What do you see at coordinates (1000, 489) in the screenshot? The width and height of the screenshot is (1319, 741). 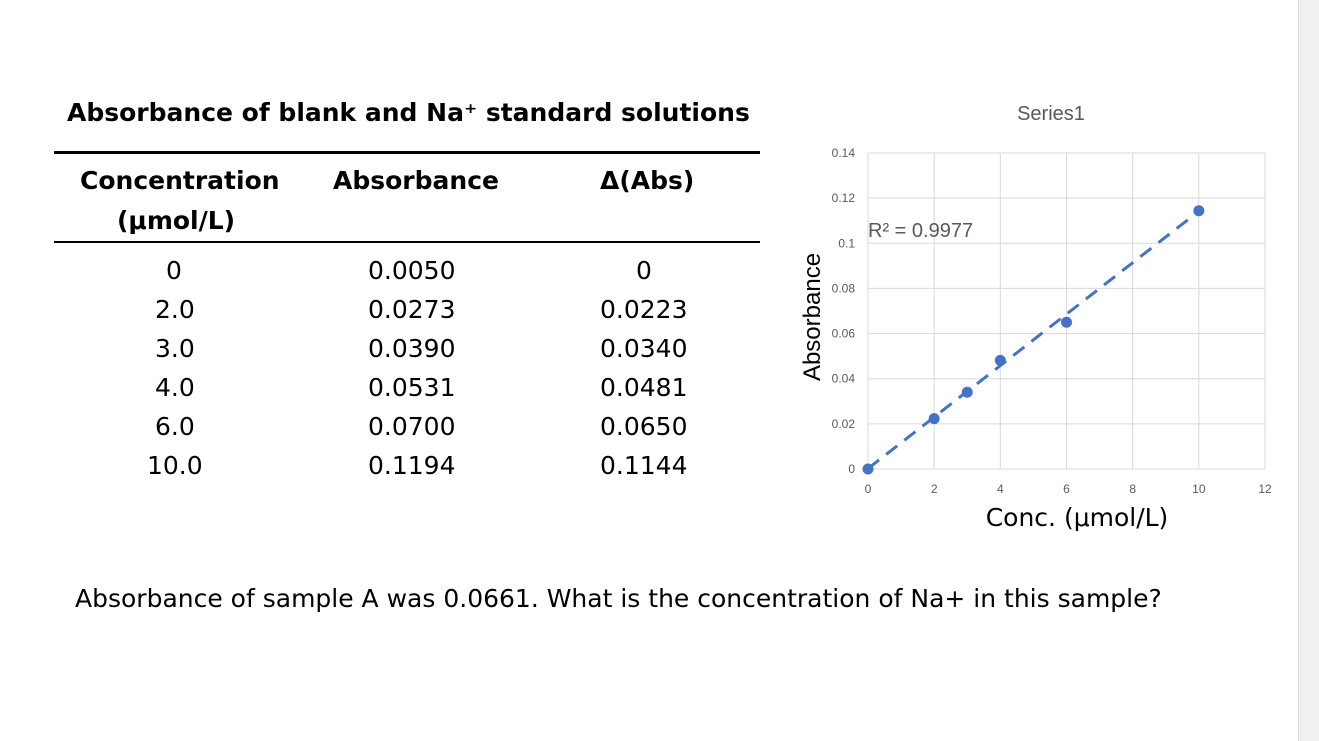 I see `x-tick-label: 4` at bounding box center [1000, 489].